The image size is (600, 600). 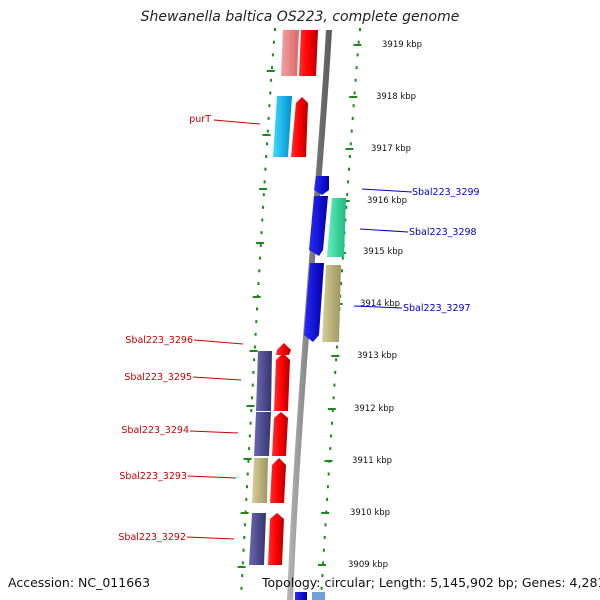 I want to click on accession-text: Accession: NC_011663, so click(x=79, y=582).